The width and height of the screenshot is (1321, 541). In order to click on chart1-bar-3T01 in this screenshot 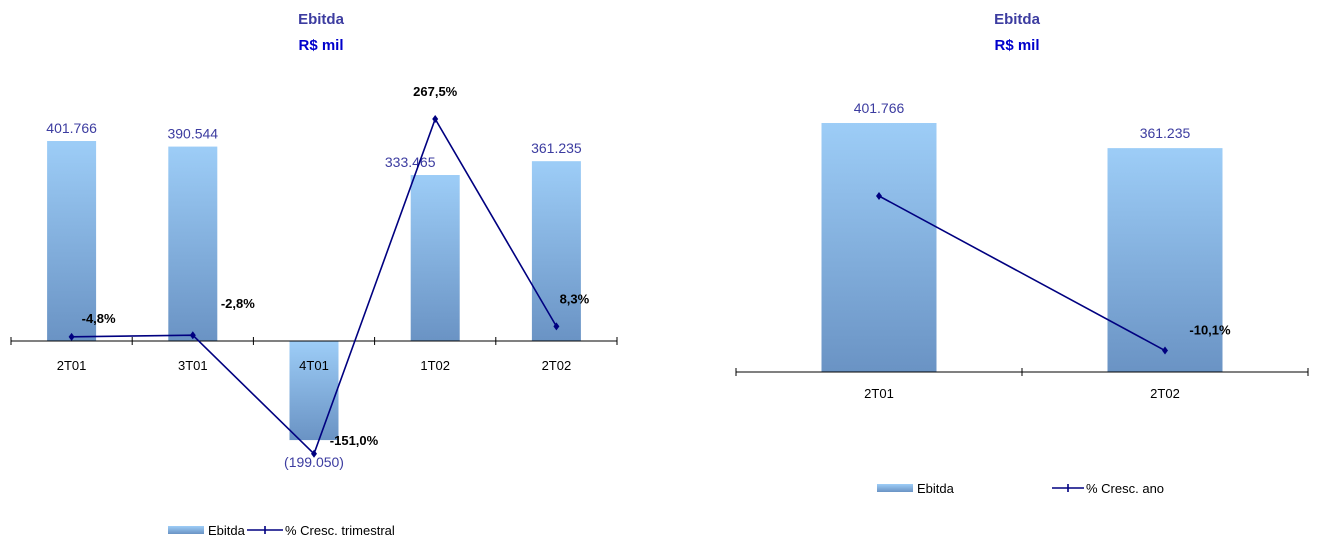, I will do `click(193, 243)`.